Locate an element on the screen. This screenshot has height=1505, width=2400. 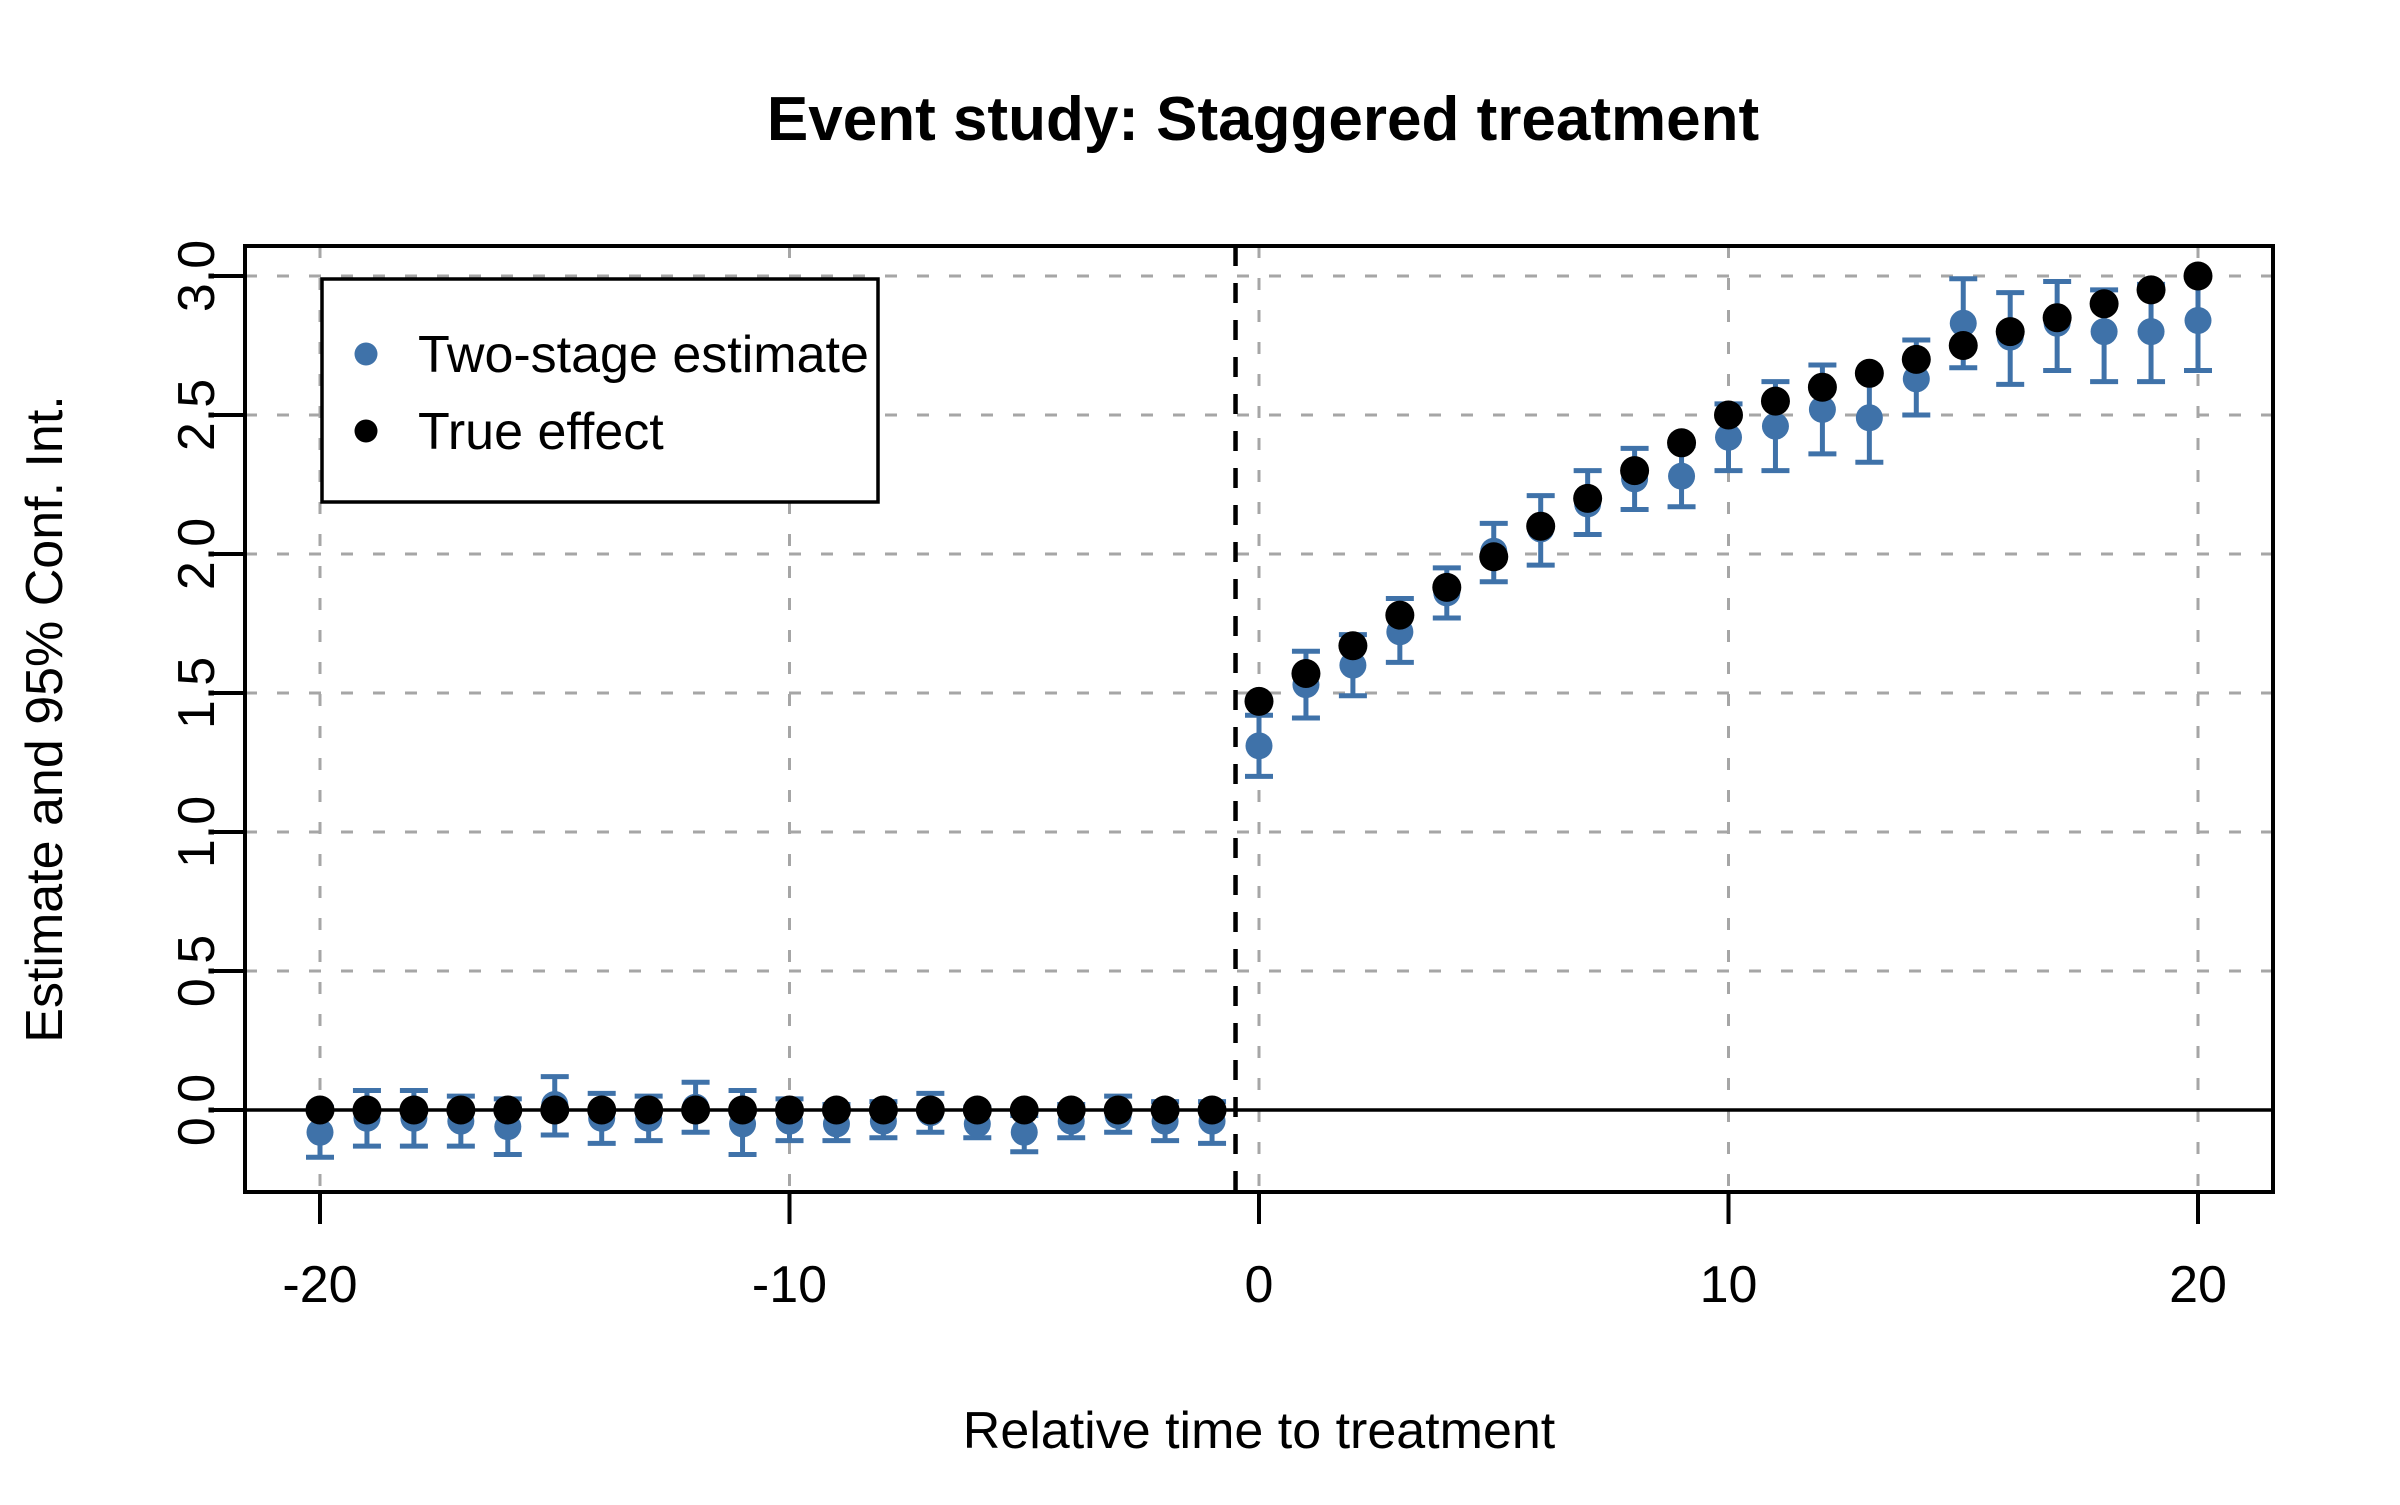
y-tick-label: 1.5 is located at coordinates (197, 693).